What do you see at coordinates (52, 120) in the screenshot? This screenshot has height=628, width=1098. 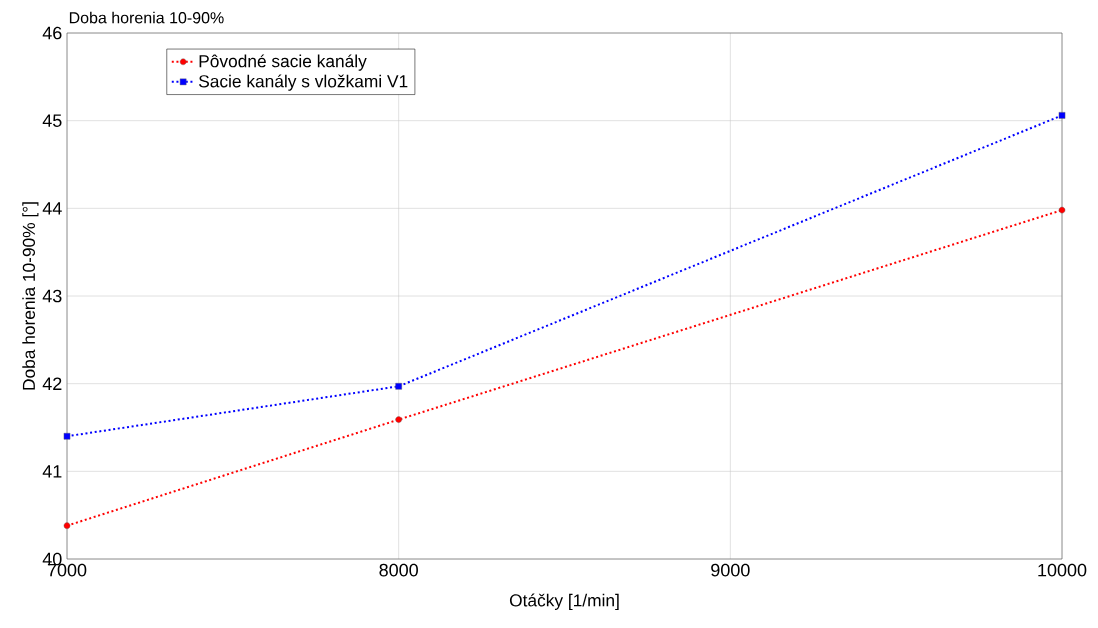 I see `y-tick-label: 45` at bounding box center [52, 120].